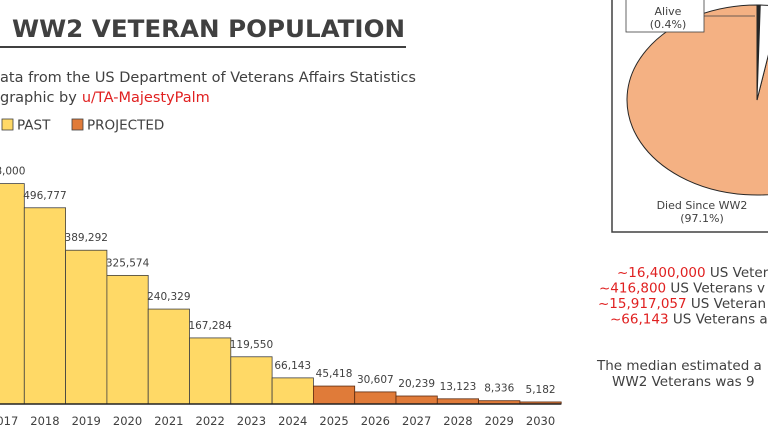 This screenshot has width=768, height=432. Describe the element at coordinates (737, 273) in the screenshot. I see `note-text: US Vetera` at that location.